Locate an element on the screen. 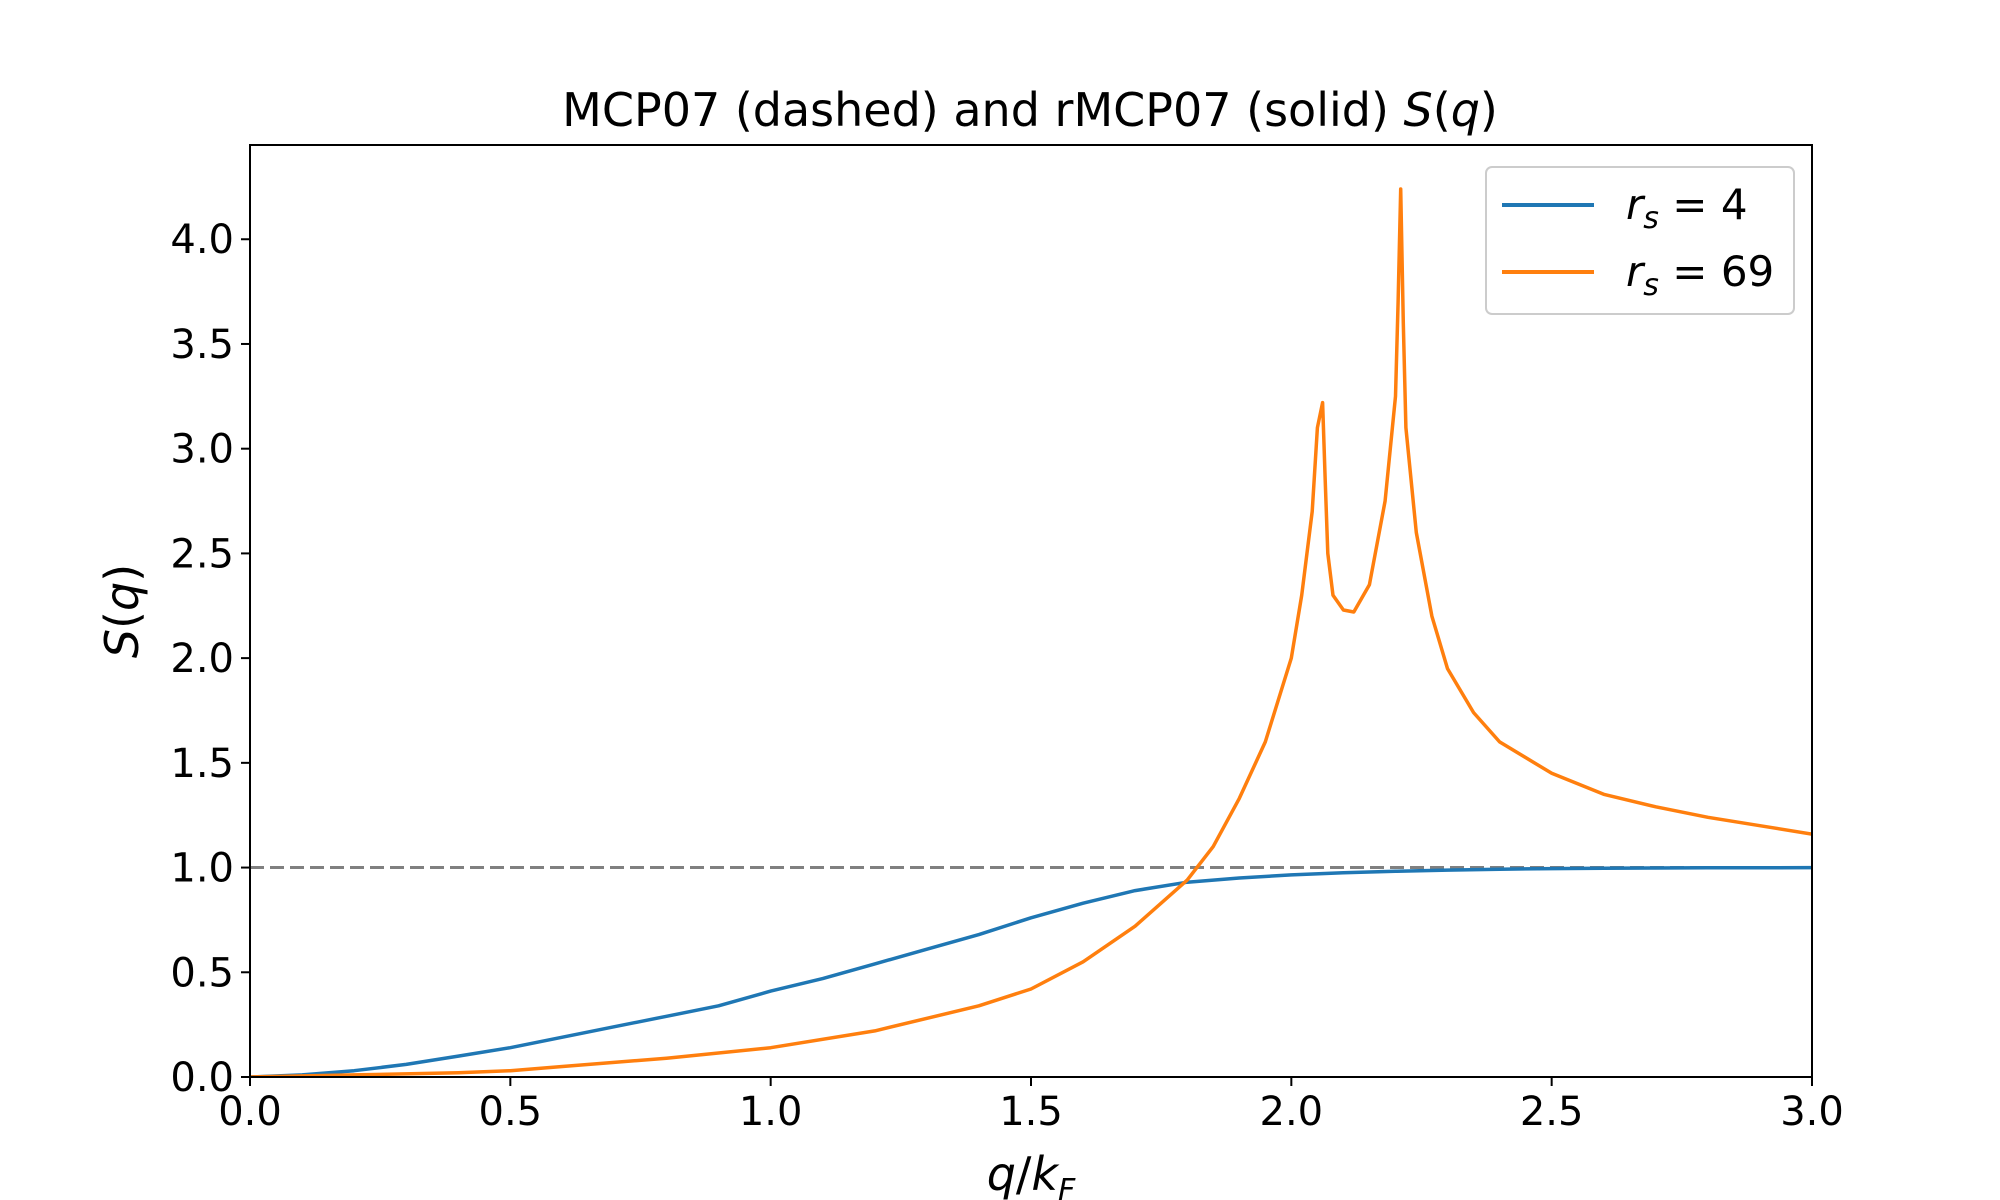 The image size is (2000, 1200). y-axis-label-s: S is located at coordinates (122, 643).